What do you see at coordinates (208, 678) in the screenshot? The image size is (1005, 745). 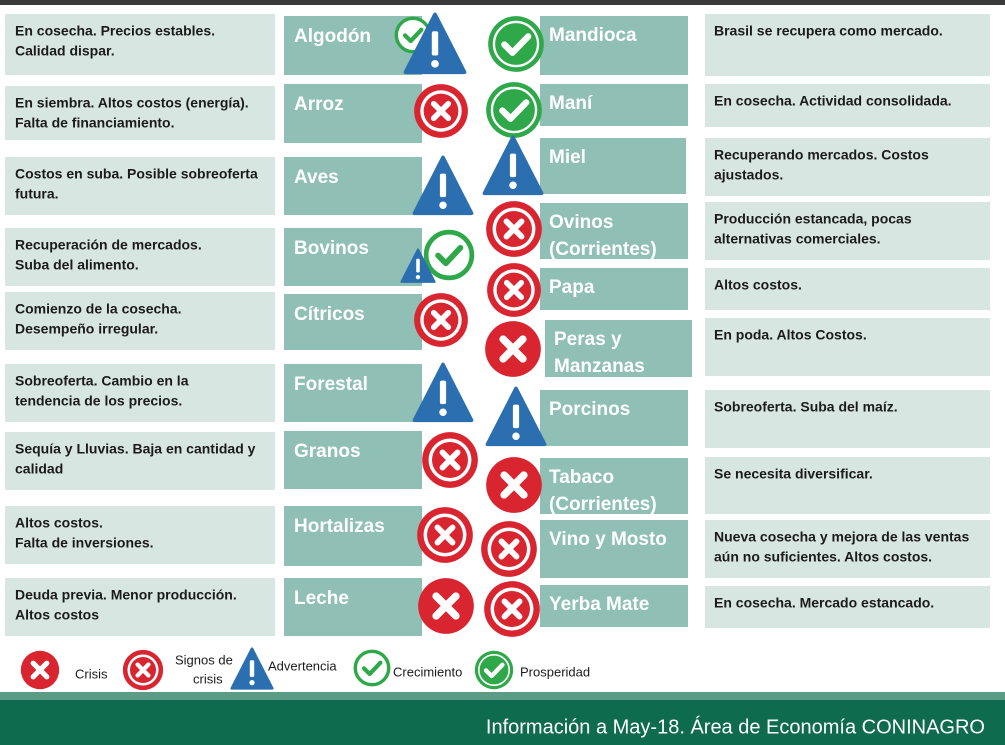 I see `legend-label: crisis` at bounding box center [208, 678].